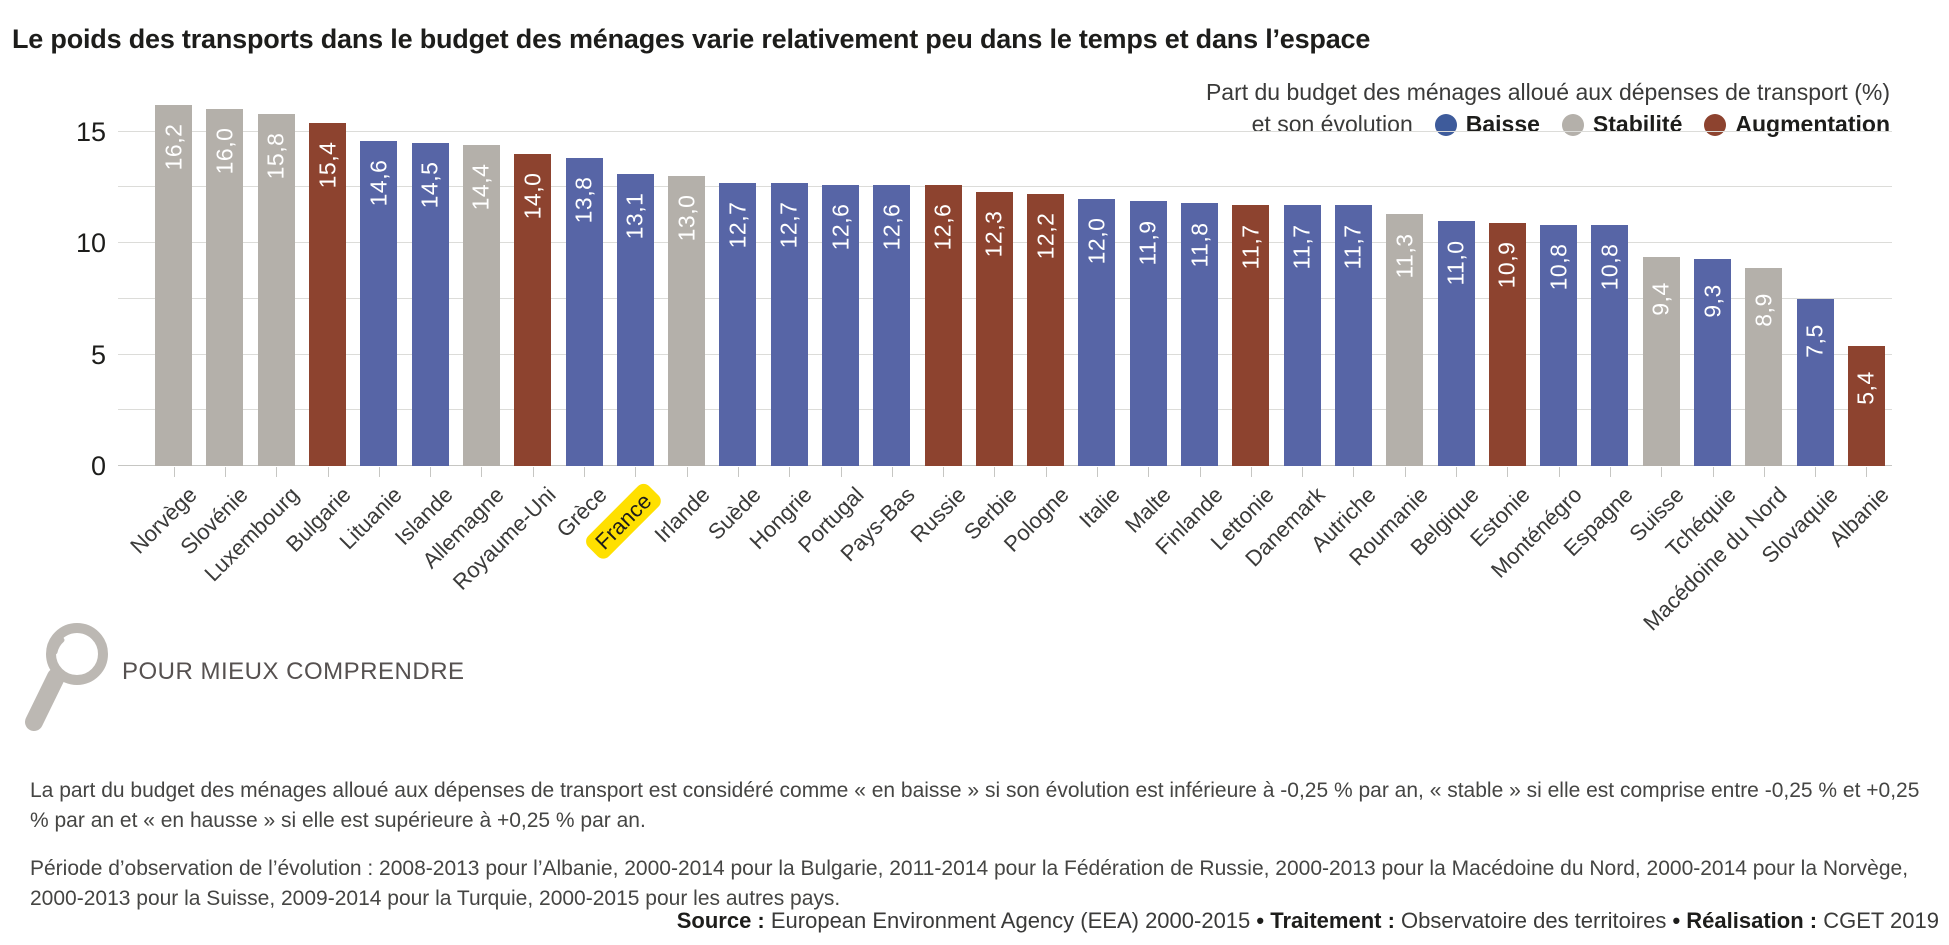 This screenshot has width=1949, height=945. What do you see at coordinates (1797, 124) in the screenshot?
I see `legend-item-augmentation: Augmentation` at bounding box center [1797, 124].